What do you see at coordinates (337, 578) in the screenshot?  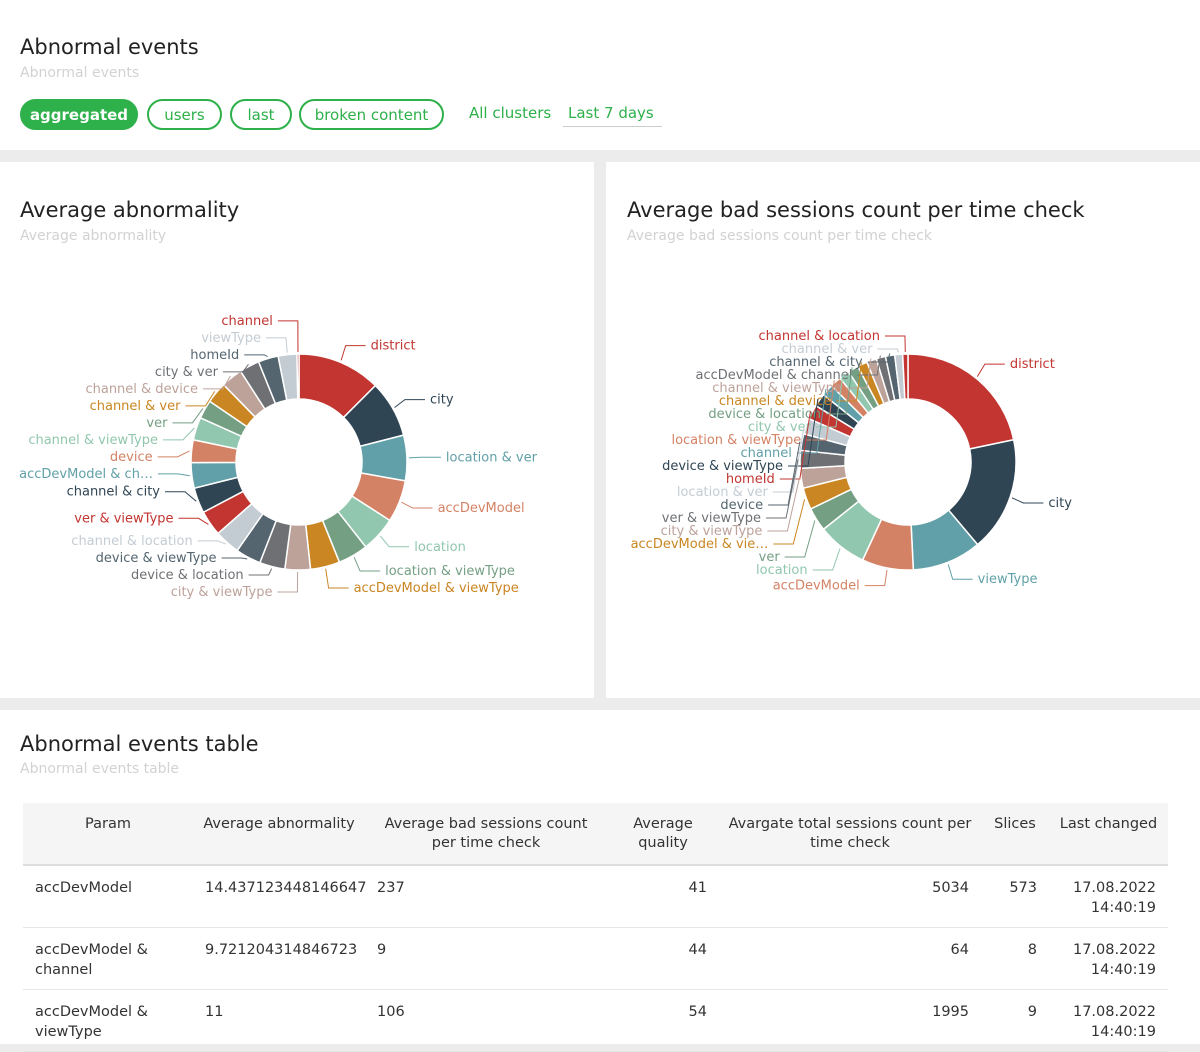 I see `label-line-accdevmodel-viewtype` at bounding box center [337, 578].